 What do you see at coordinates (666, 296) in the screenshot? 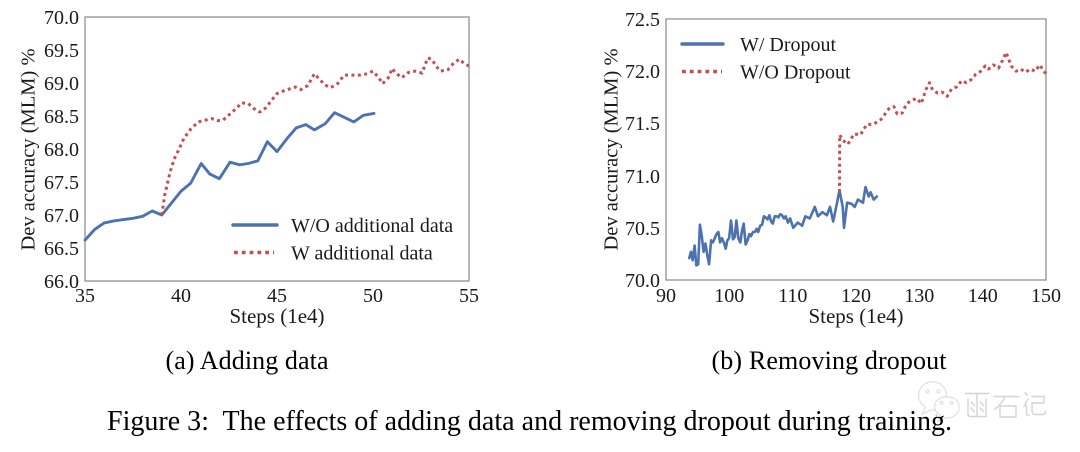
I see `svg-text: 90` at bounding box center [666, 296].